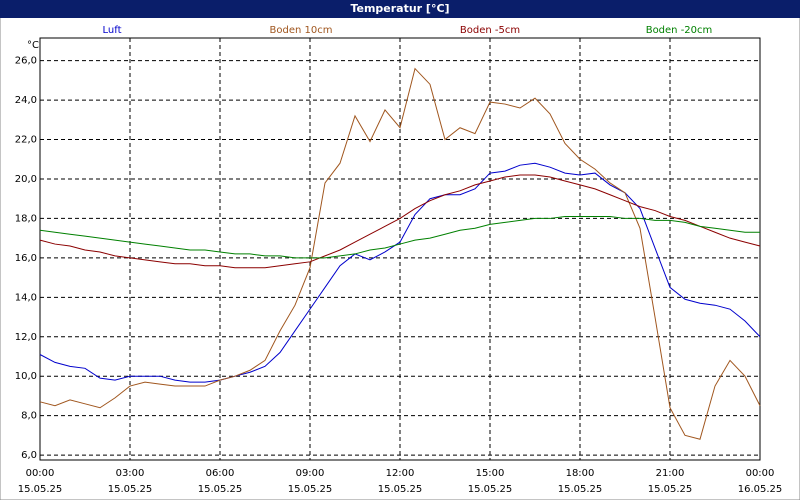 The height and width of the screenshot is (500, 800). Describe the element at coordinates (220, 473) in the screenshot. I see `x-tick-label: 06:00` at that location.